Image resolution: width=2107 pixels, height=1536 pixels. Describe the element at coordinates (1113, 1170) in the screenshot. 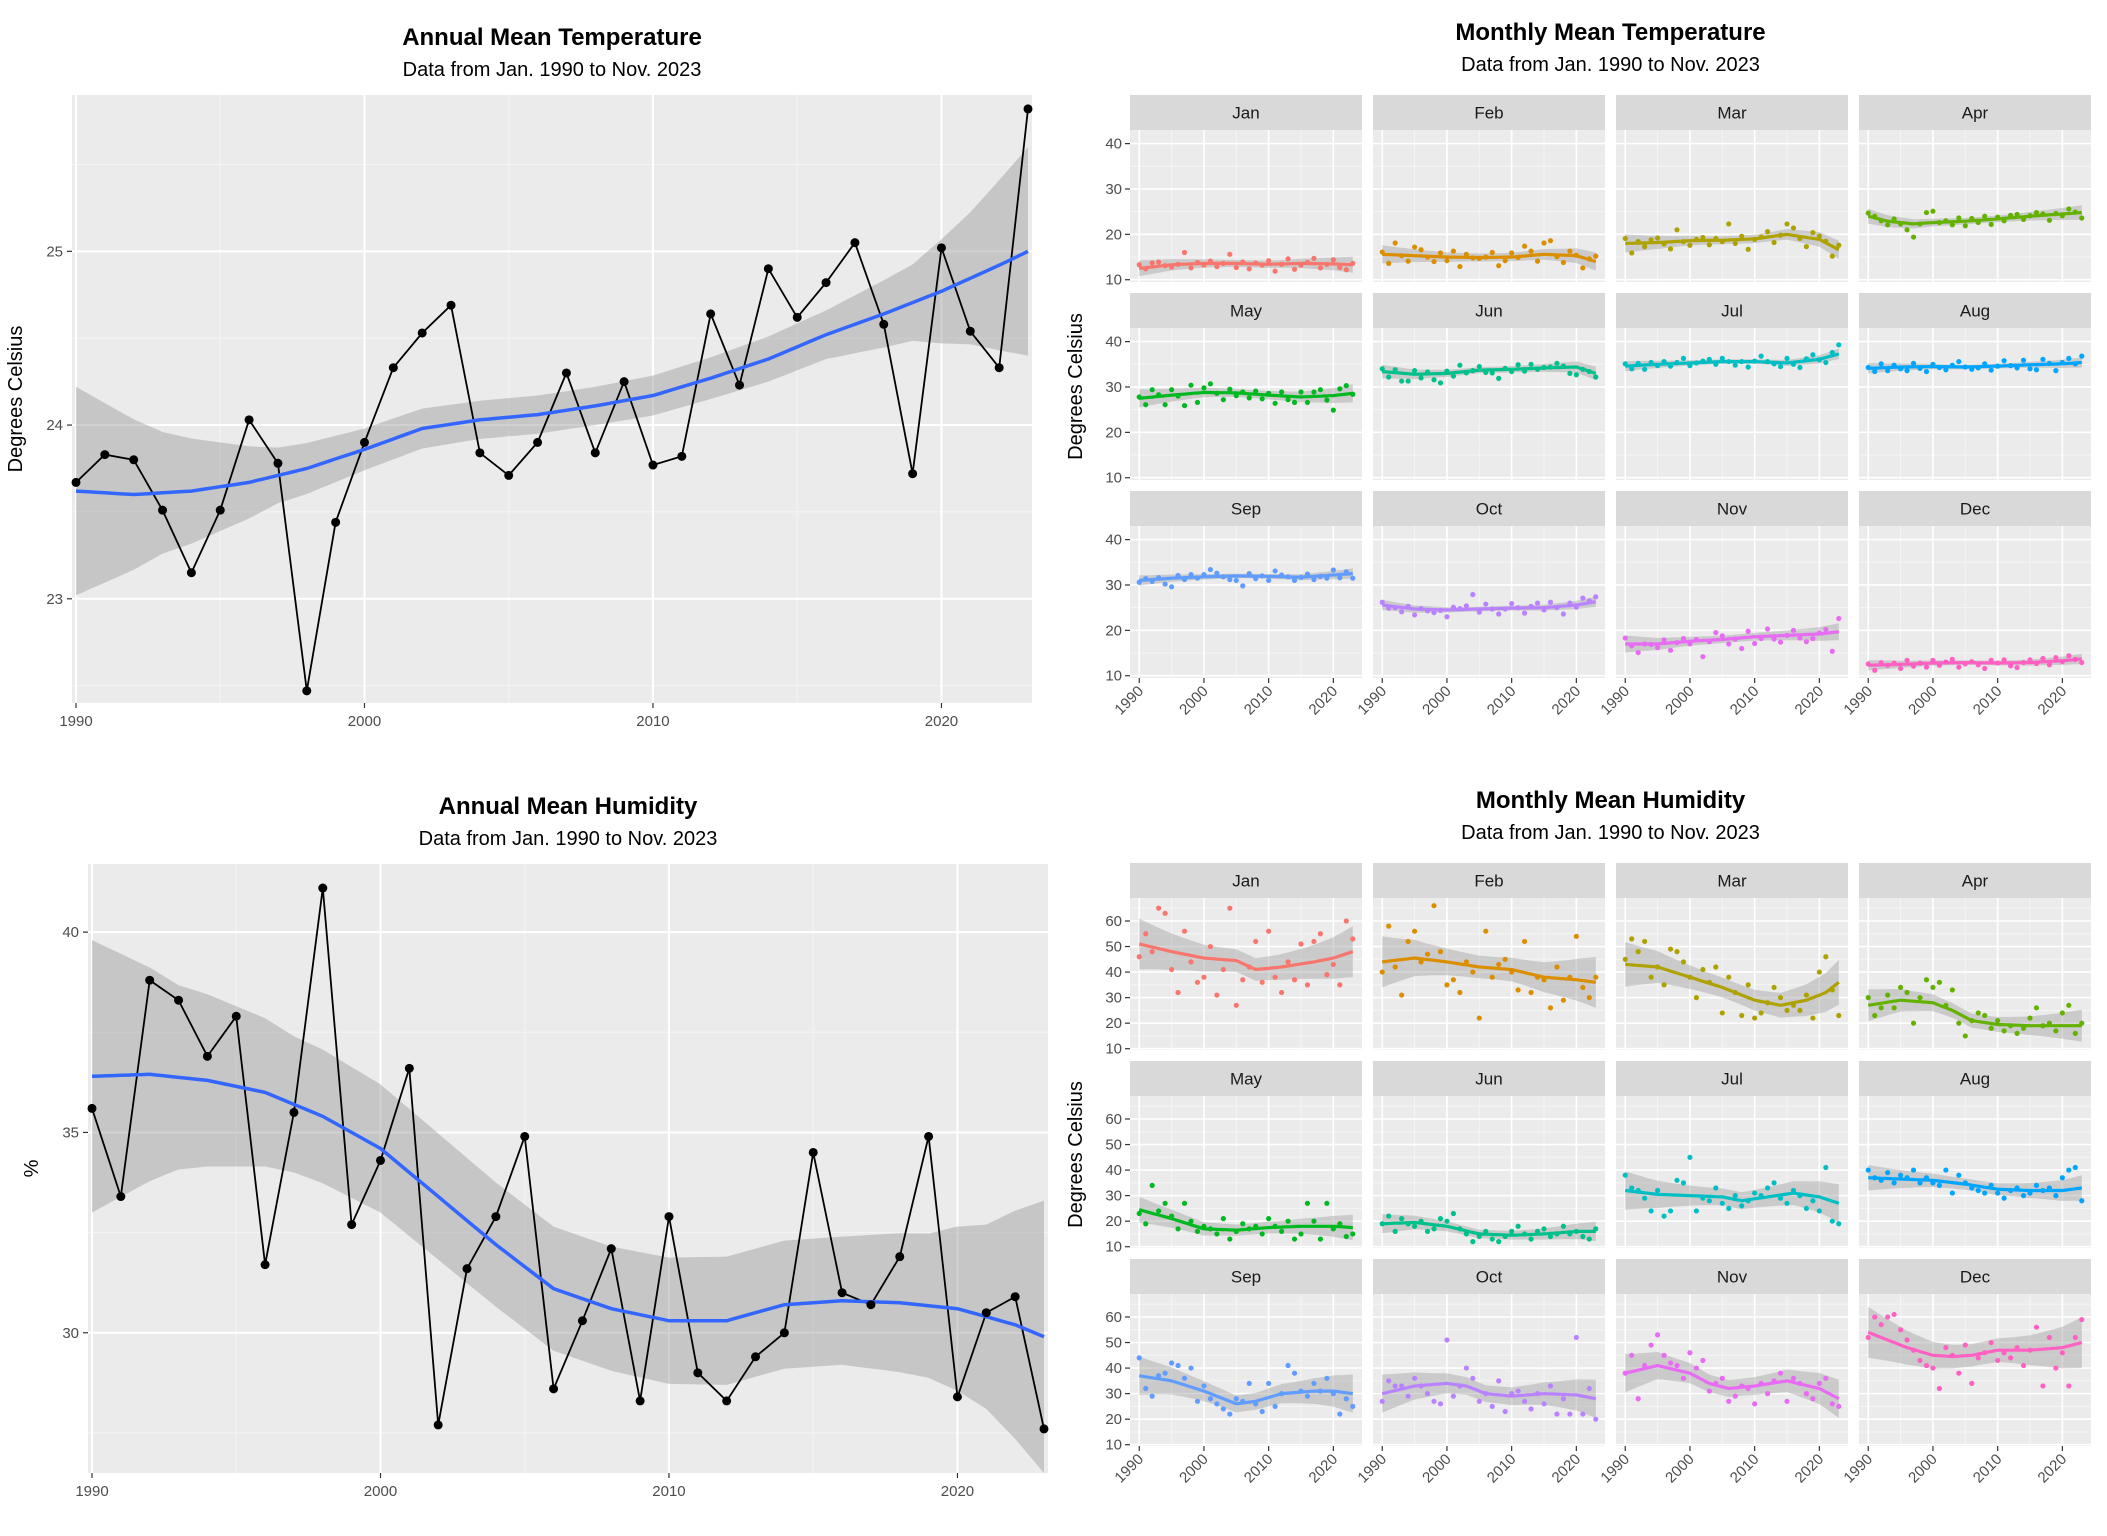

I see `y-tick-label: 40` at that location.